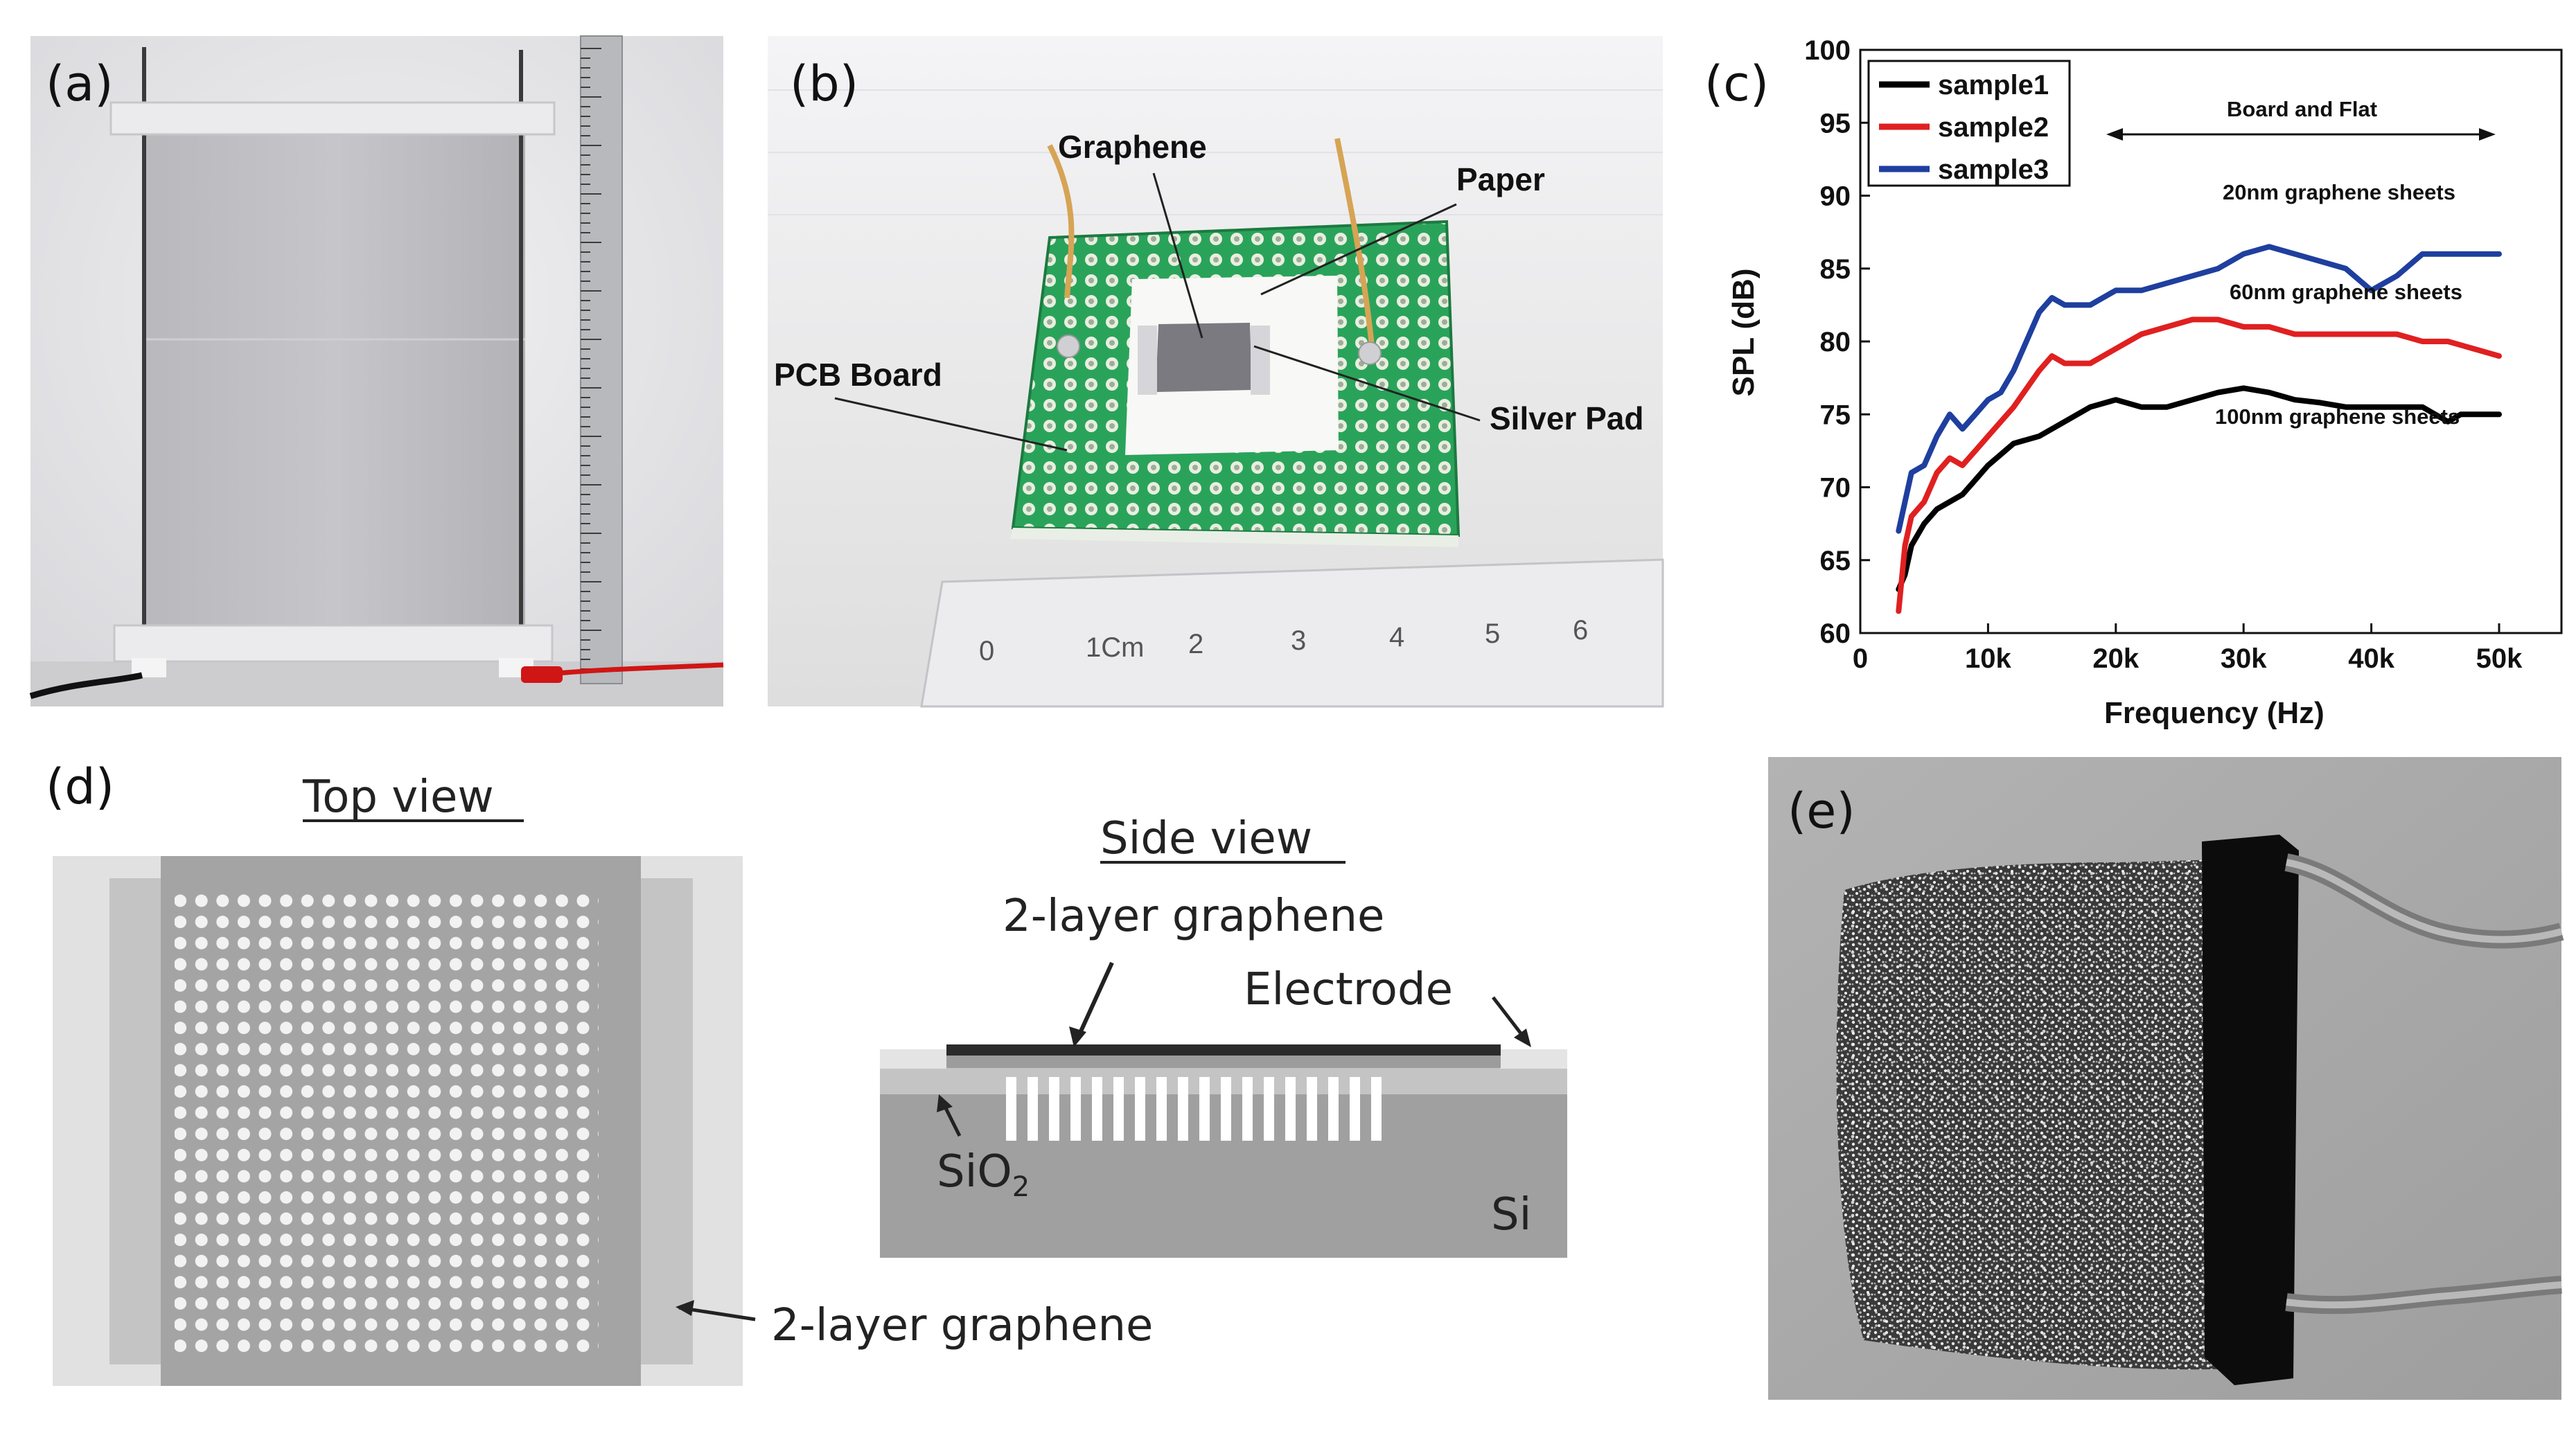  What do you see at coordinates (1511, 1214) in the screenshot?
I see `si-label: Si` at bounding box center [1511, 1214].